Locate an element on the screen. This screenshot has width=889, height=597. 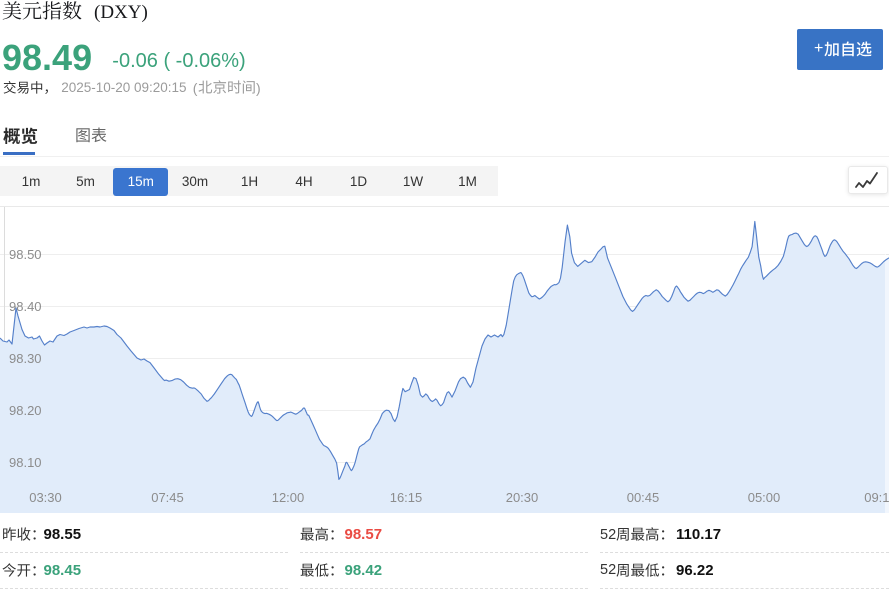
svg-text: 98.20 is located at coordinates (25, 410).